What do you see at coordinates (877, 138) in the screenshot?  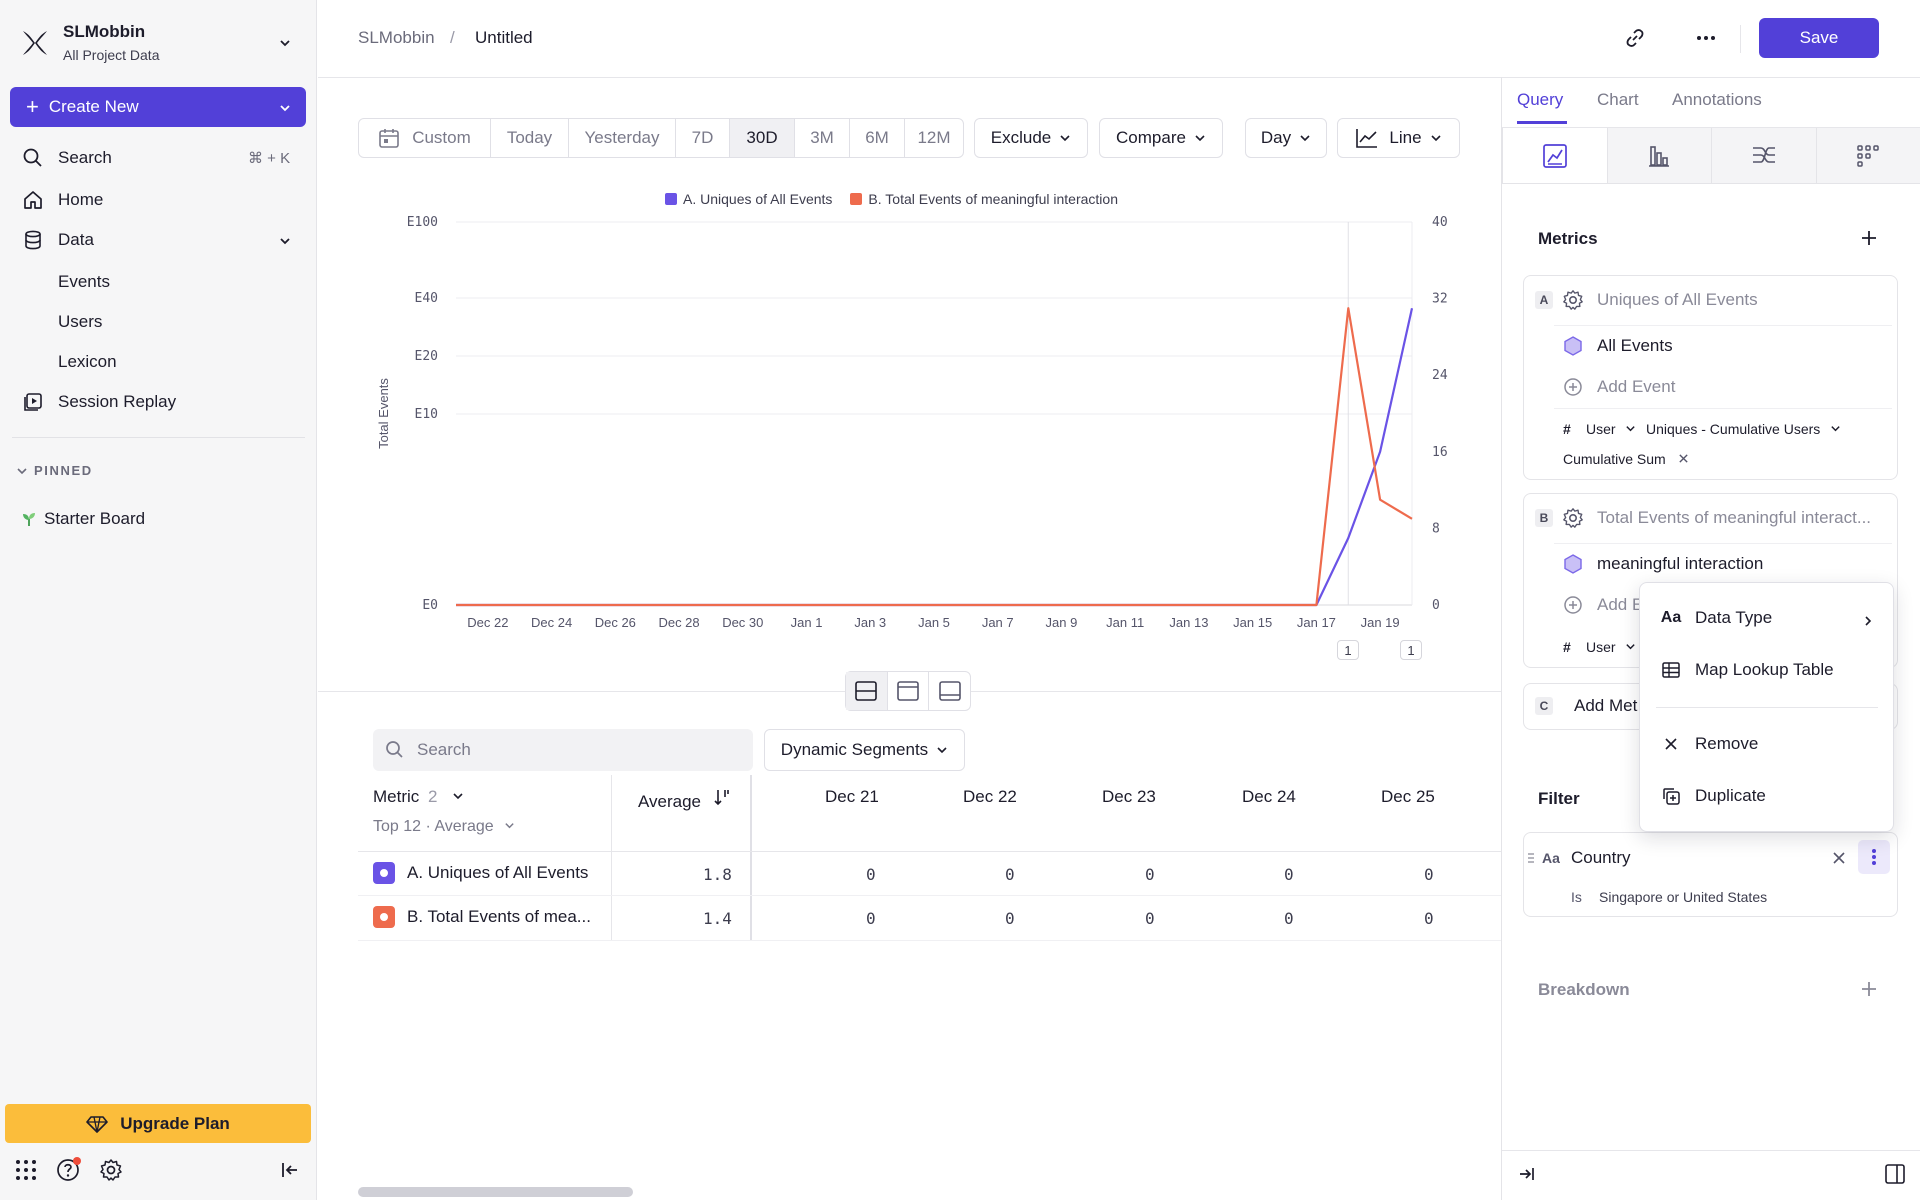 I see `range-6m: 6M` at bounding box center [877, 138].